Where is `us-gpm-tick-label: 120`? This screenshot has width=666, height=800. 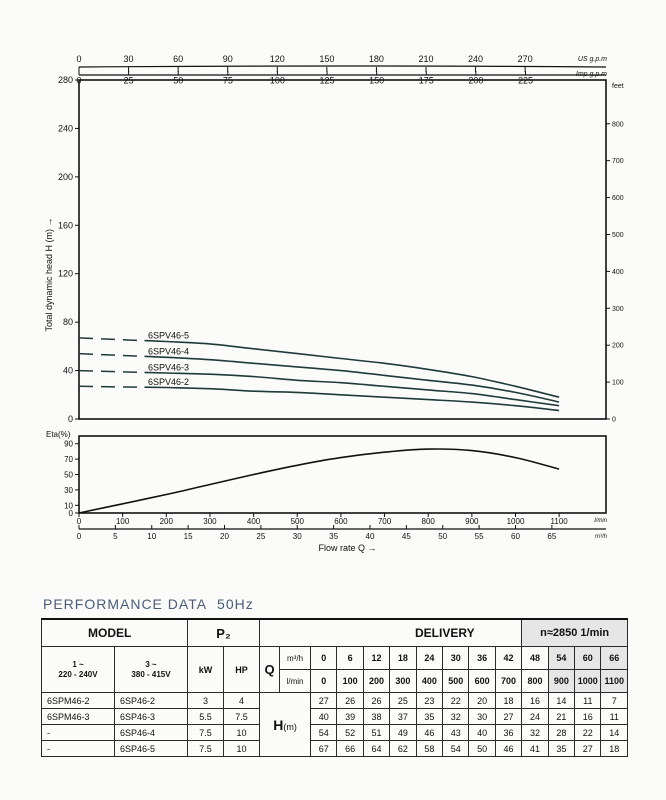 us-gpm-tick-label: 120 is located at coordinates (277, 59).